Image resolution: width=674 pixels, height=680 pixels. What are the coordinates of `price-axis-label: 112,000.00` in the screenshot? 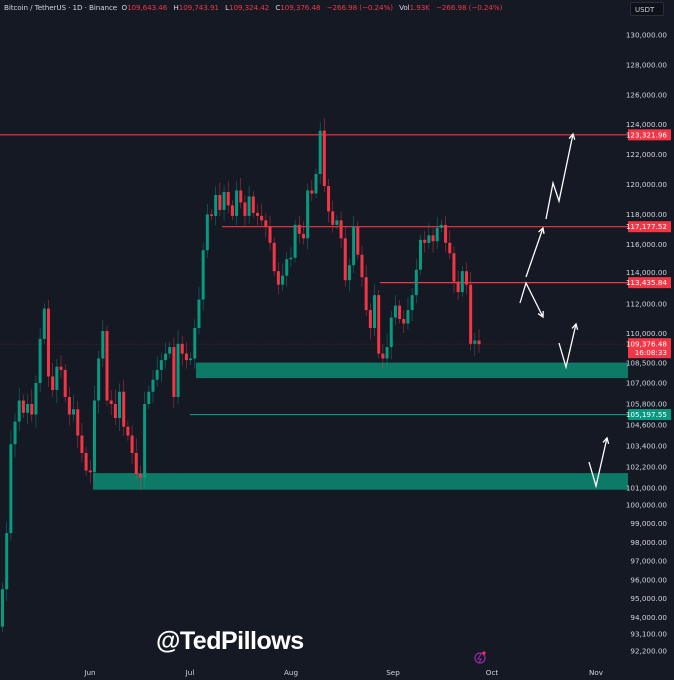 It's located at (647, 304).